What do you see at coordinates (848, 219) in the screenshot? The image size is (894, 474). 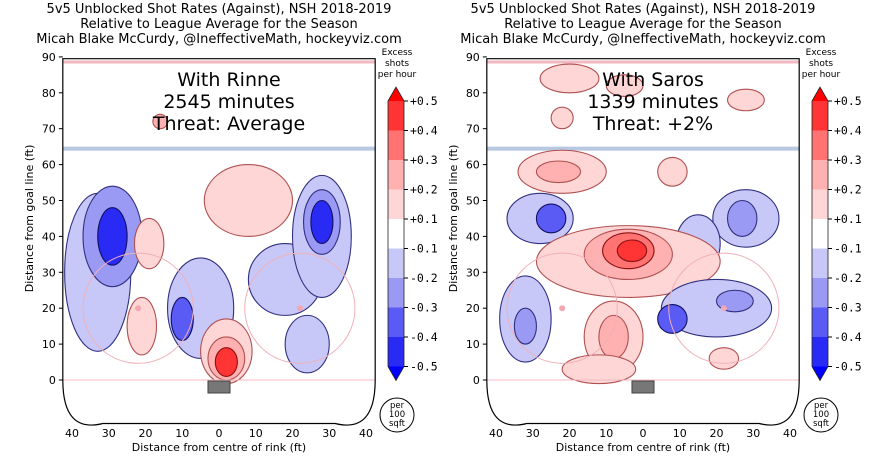 I see `colorbar-tick-label: +0.1` at bounding box center [848, 219].